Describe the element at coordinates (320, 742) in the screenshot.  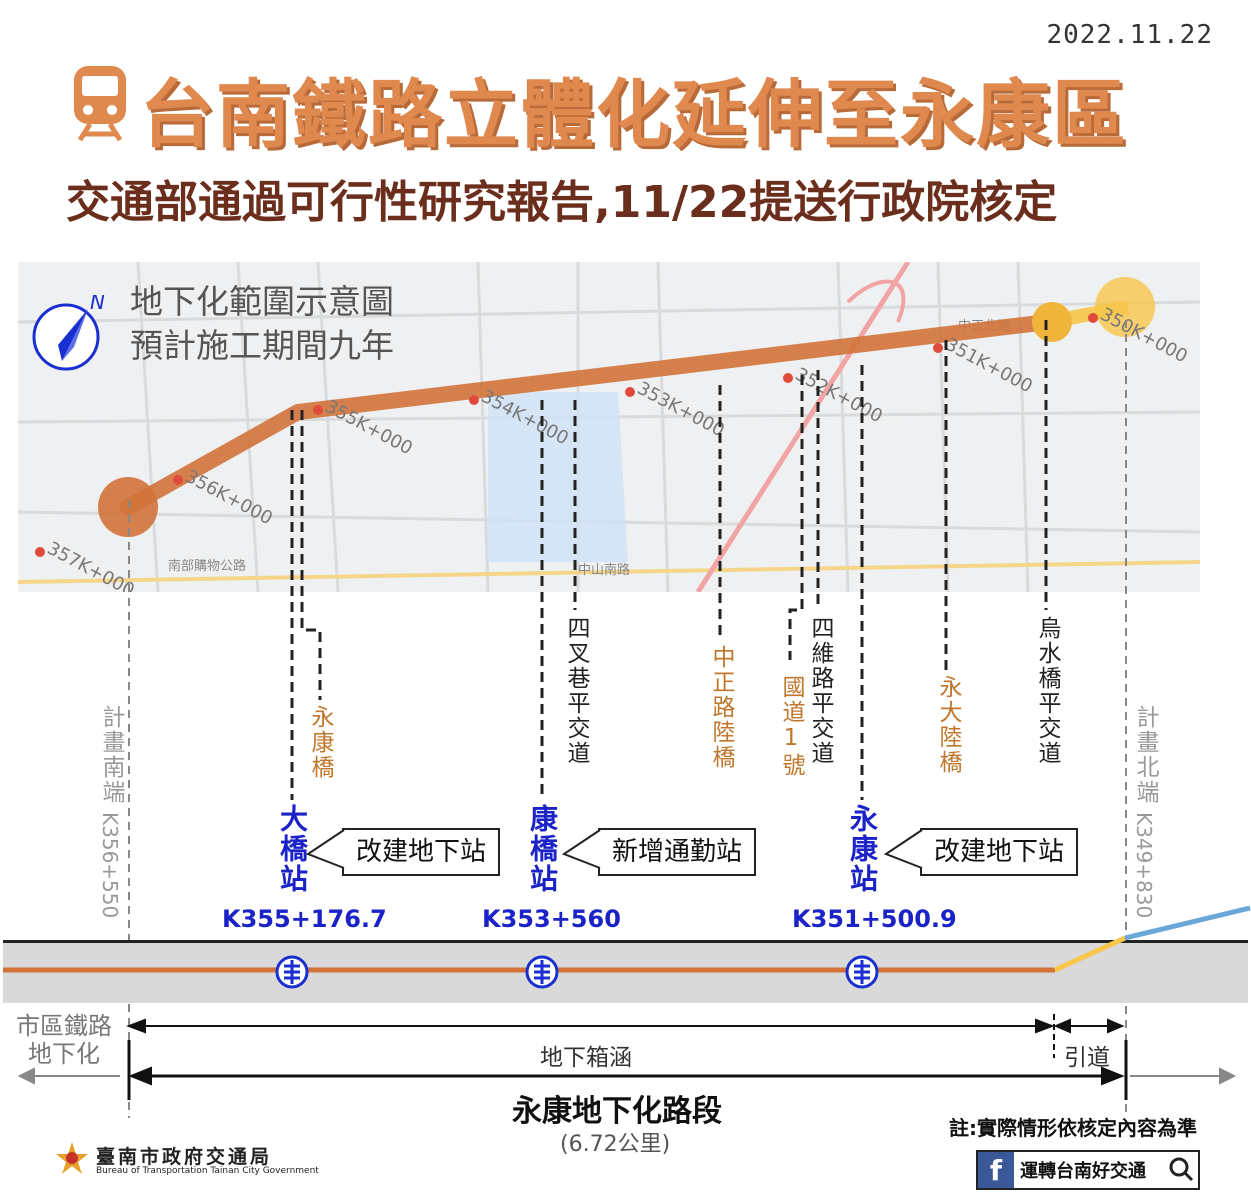
I see `yongkang-bridge-label: 永康橋` at that location.